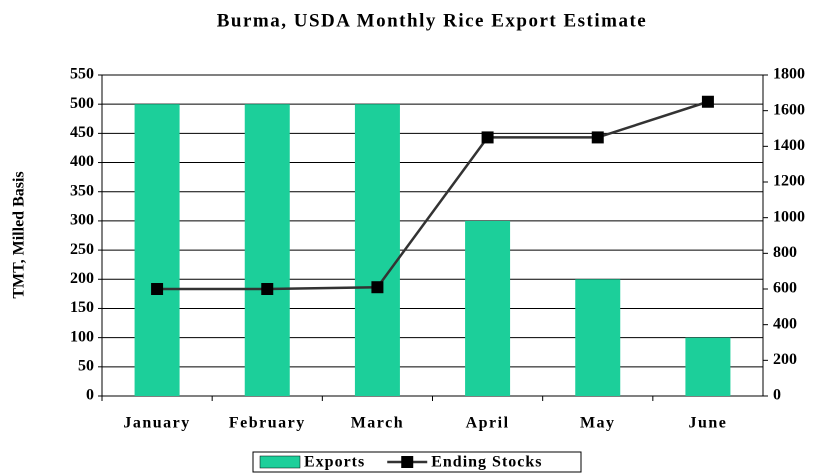 The width and height of the screenshot is (836, 476). I want to click on y2-tick-label: 600, so click(785, 288).